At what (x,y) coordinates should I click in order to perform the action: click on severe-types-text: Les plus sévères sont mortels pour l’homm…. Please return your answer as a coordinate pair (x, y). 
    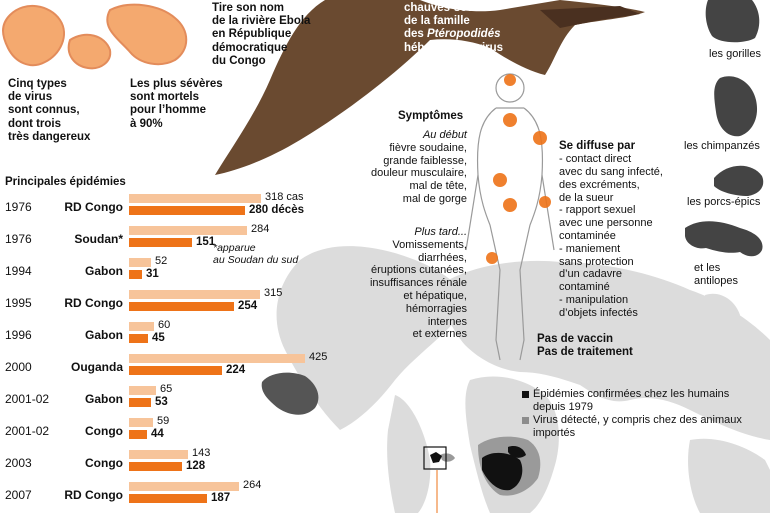
    Looking at the image, I should click on (176, 104).